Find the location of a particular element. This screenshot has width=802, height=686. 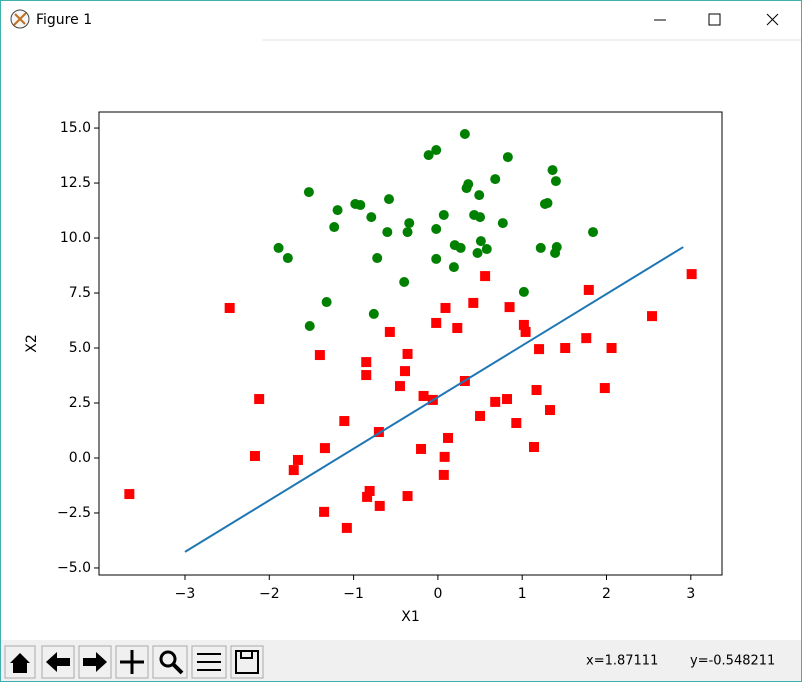

y-tick-label: −2.5 is located at coordinates (74, 513).